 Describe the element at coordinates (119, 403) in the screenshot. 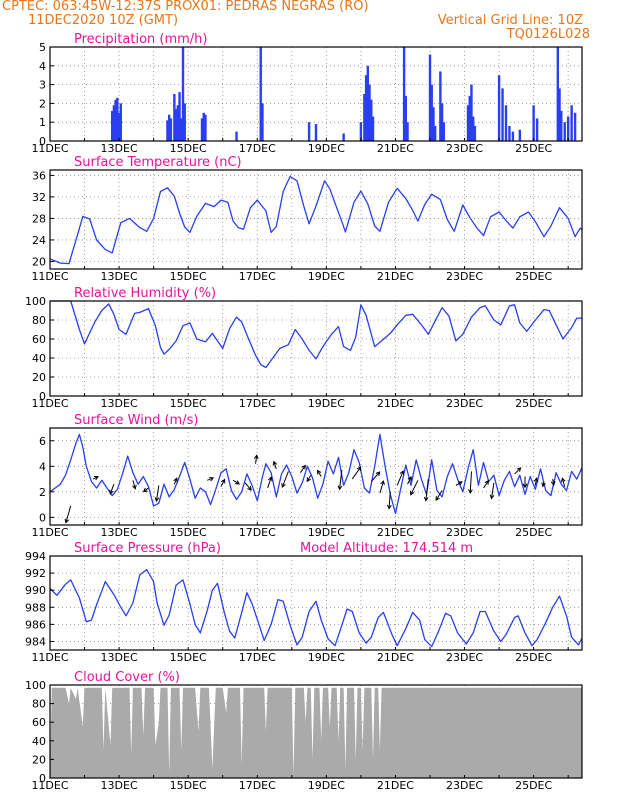

I see `humidity-xtick-label: 13DEC` at that location.